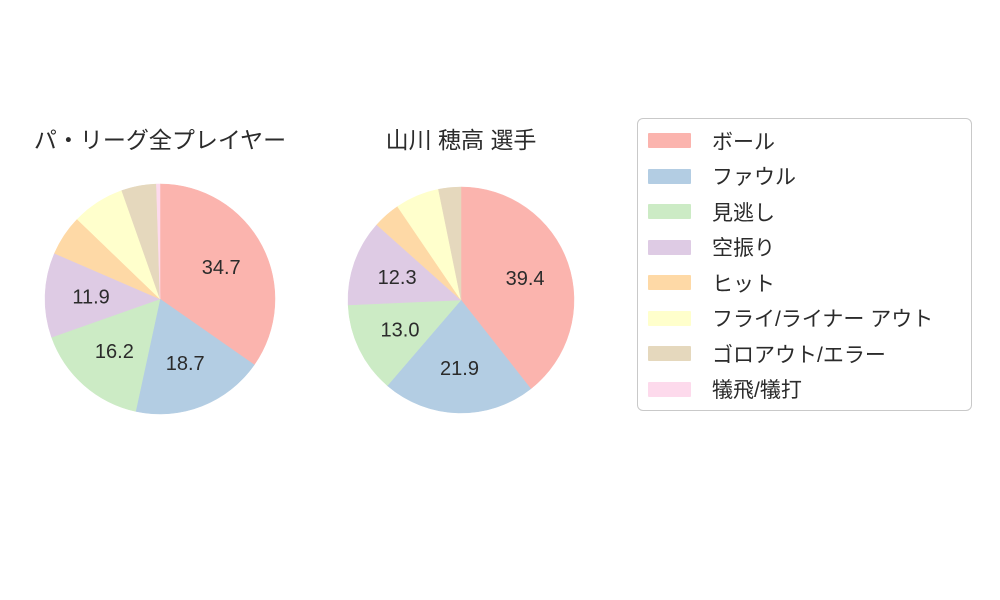  Describe the element at coordinates (809, 390) in the screenshot. I see `legend-item: 犠飛/犠打` at that location.